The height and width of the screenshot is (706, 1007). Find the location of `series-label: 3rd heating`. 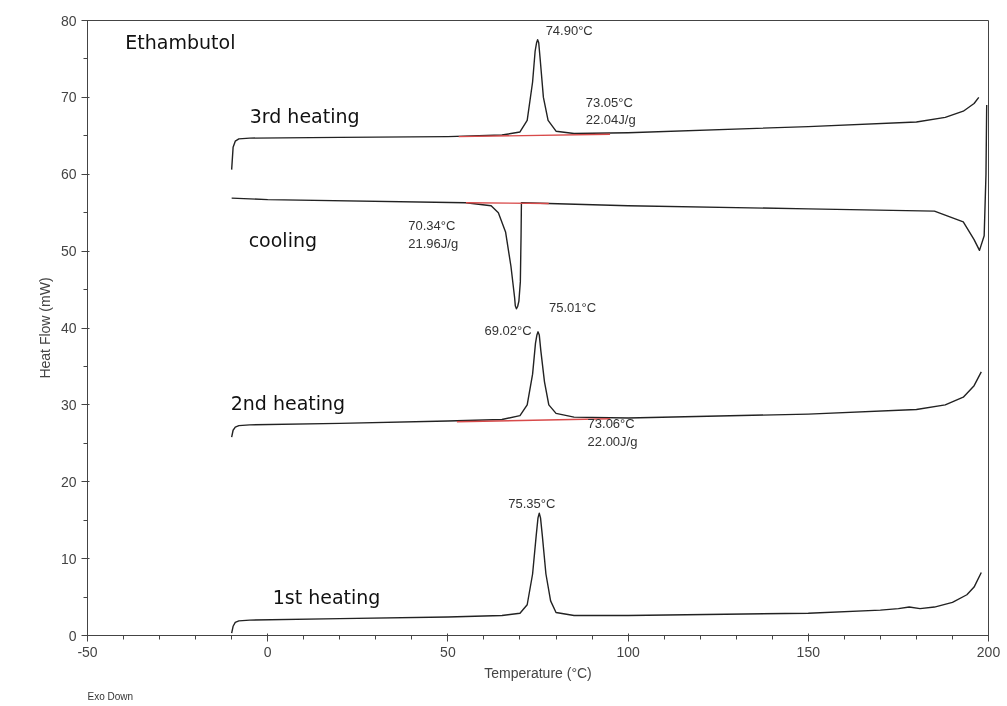

series-label: 3rd heating is located at coordinates (304, 116).